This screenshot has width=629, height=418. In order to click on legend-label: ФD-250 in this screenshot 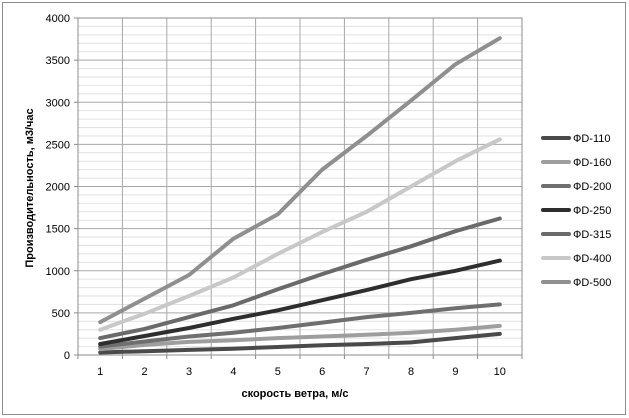, I will do `click(592, 211)`.